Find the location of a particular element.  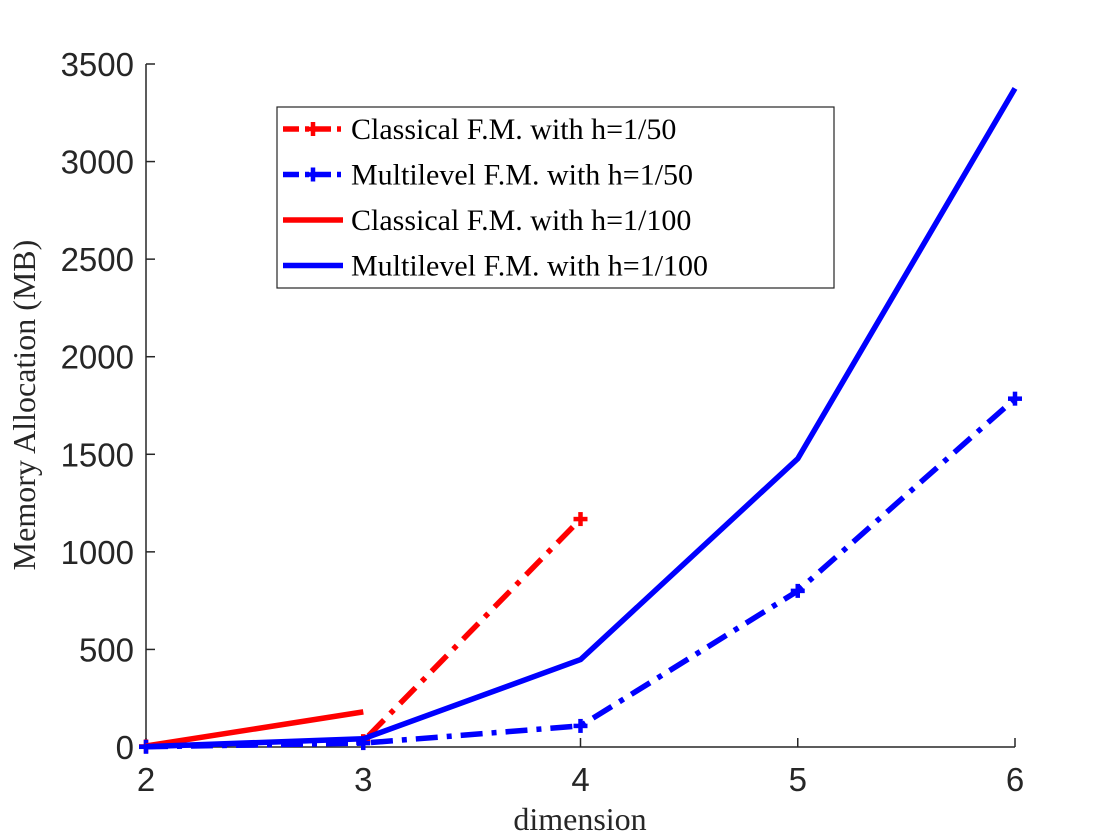

x-axis-label: dimension is located at coordinates (579, 819).